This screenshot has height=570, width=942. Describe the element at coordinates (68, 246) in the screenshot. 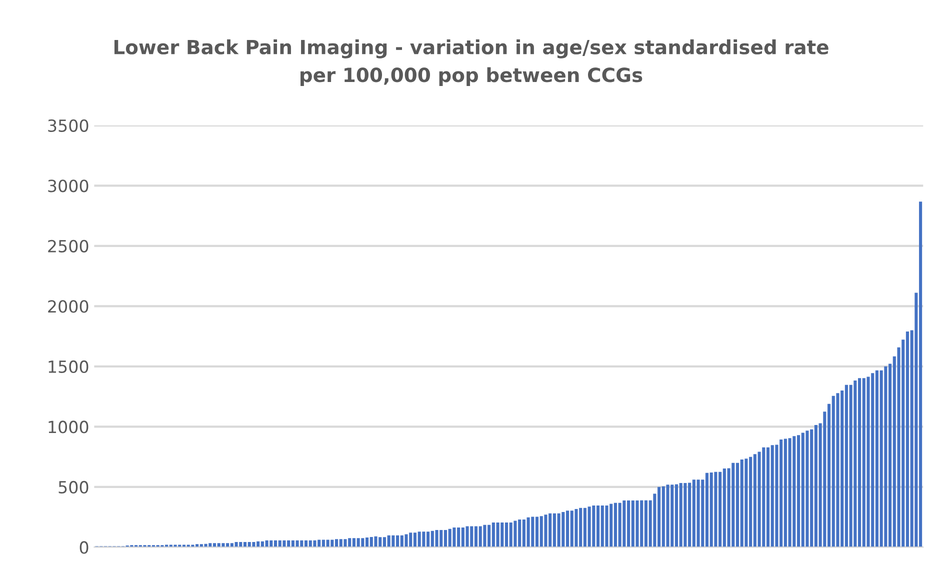

I see `y-tick-label: 2500` at that location.